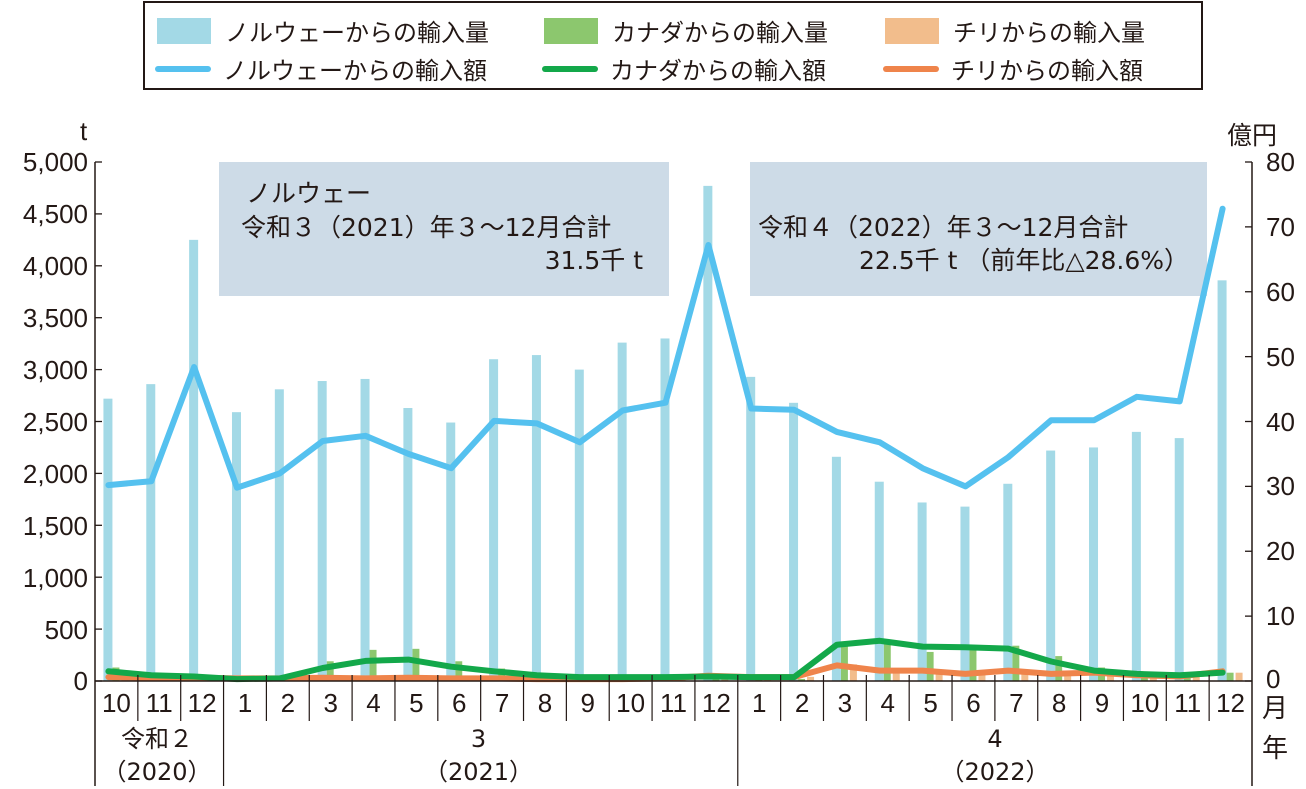 This screenshot has height=789, width=1306. I want to click on right-tick: 80, so click(1280, 162).